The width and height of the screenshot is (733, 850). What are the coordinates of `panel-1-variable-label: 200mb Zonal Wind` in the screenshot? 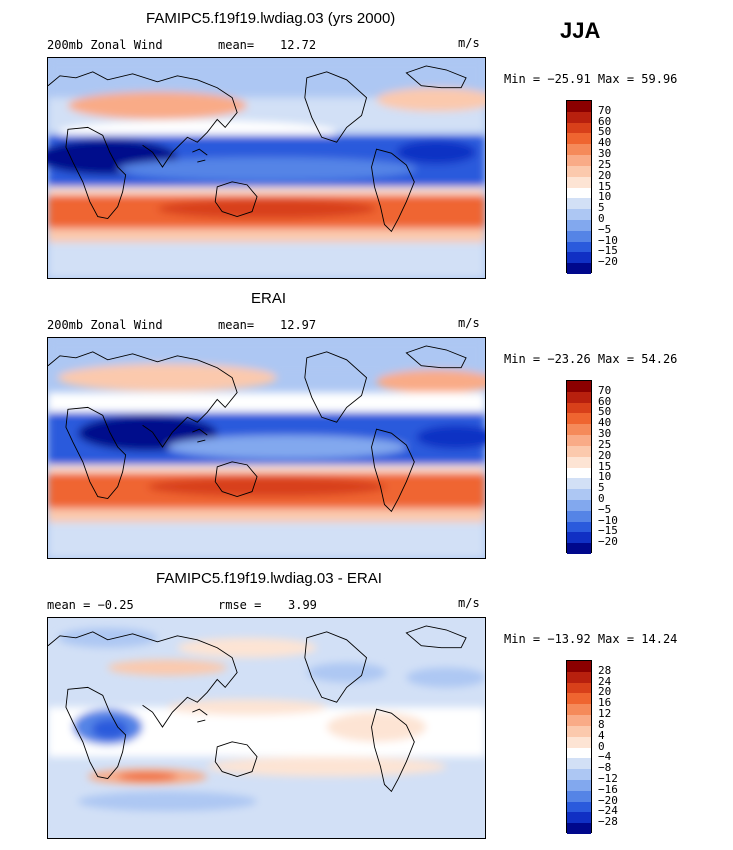 It's located at (105, 45).